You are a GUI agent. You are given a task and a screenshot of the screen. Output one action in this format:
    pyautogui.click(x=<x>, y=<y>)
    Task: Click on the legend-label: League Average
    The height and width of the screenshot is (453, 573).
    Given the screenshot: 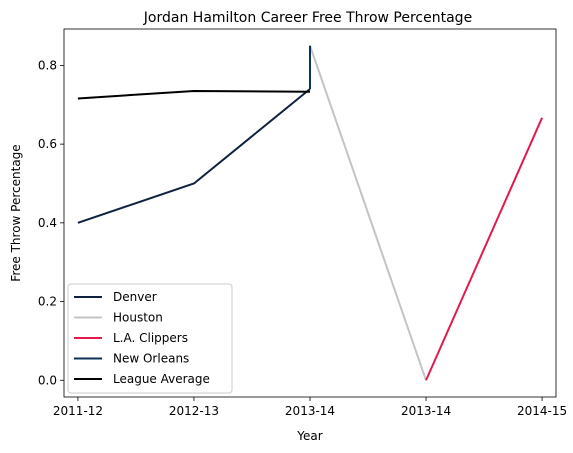 What is the action you would take?
    pyautogui.click(x=161, y=379)
    